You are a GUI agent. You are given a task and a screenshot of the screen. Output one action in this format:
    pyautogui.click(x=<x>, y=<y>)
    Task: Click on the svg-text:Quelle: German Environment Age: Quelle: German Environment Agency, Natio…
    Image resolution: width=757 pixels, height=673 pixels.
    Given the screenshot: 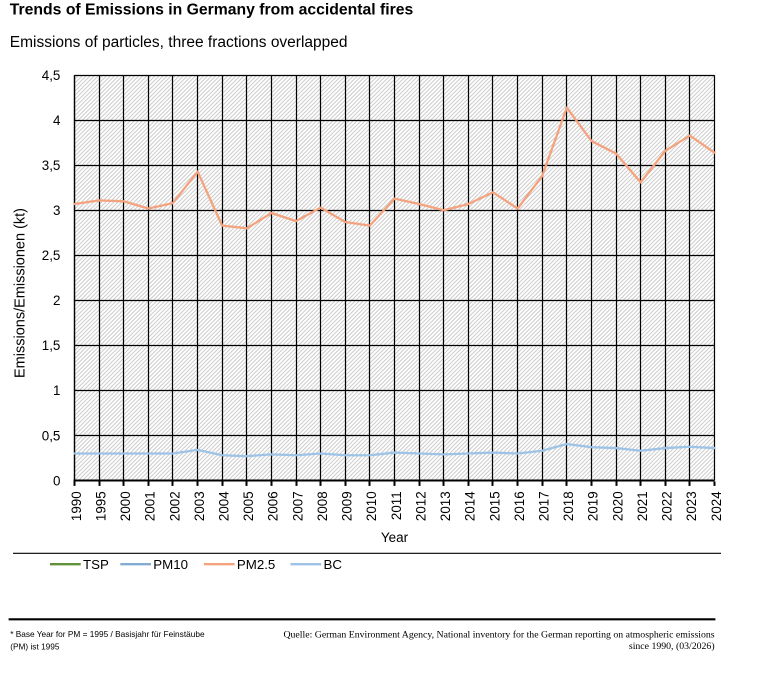 What is the action you would take?
    pyautogui.click(x=498, y=634)
    